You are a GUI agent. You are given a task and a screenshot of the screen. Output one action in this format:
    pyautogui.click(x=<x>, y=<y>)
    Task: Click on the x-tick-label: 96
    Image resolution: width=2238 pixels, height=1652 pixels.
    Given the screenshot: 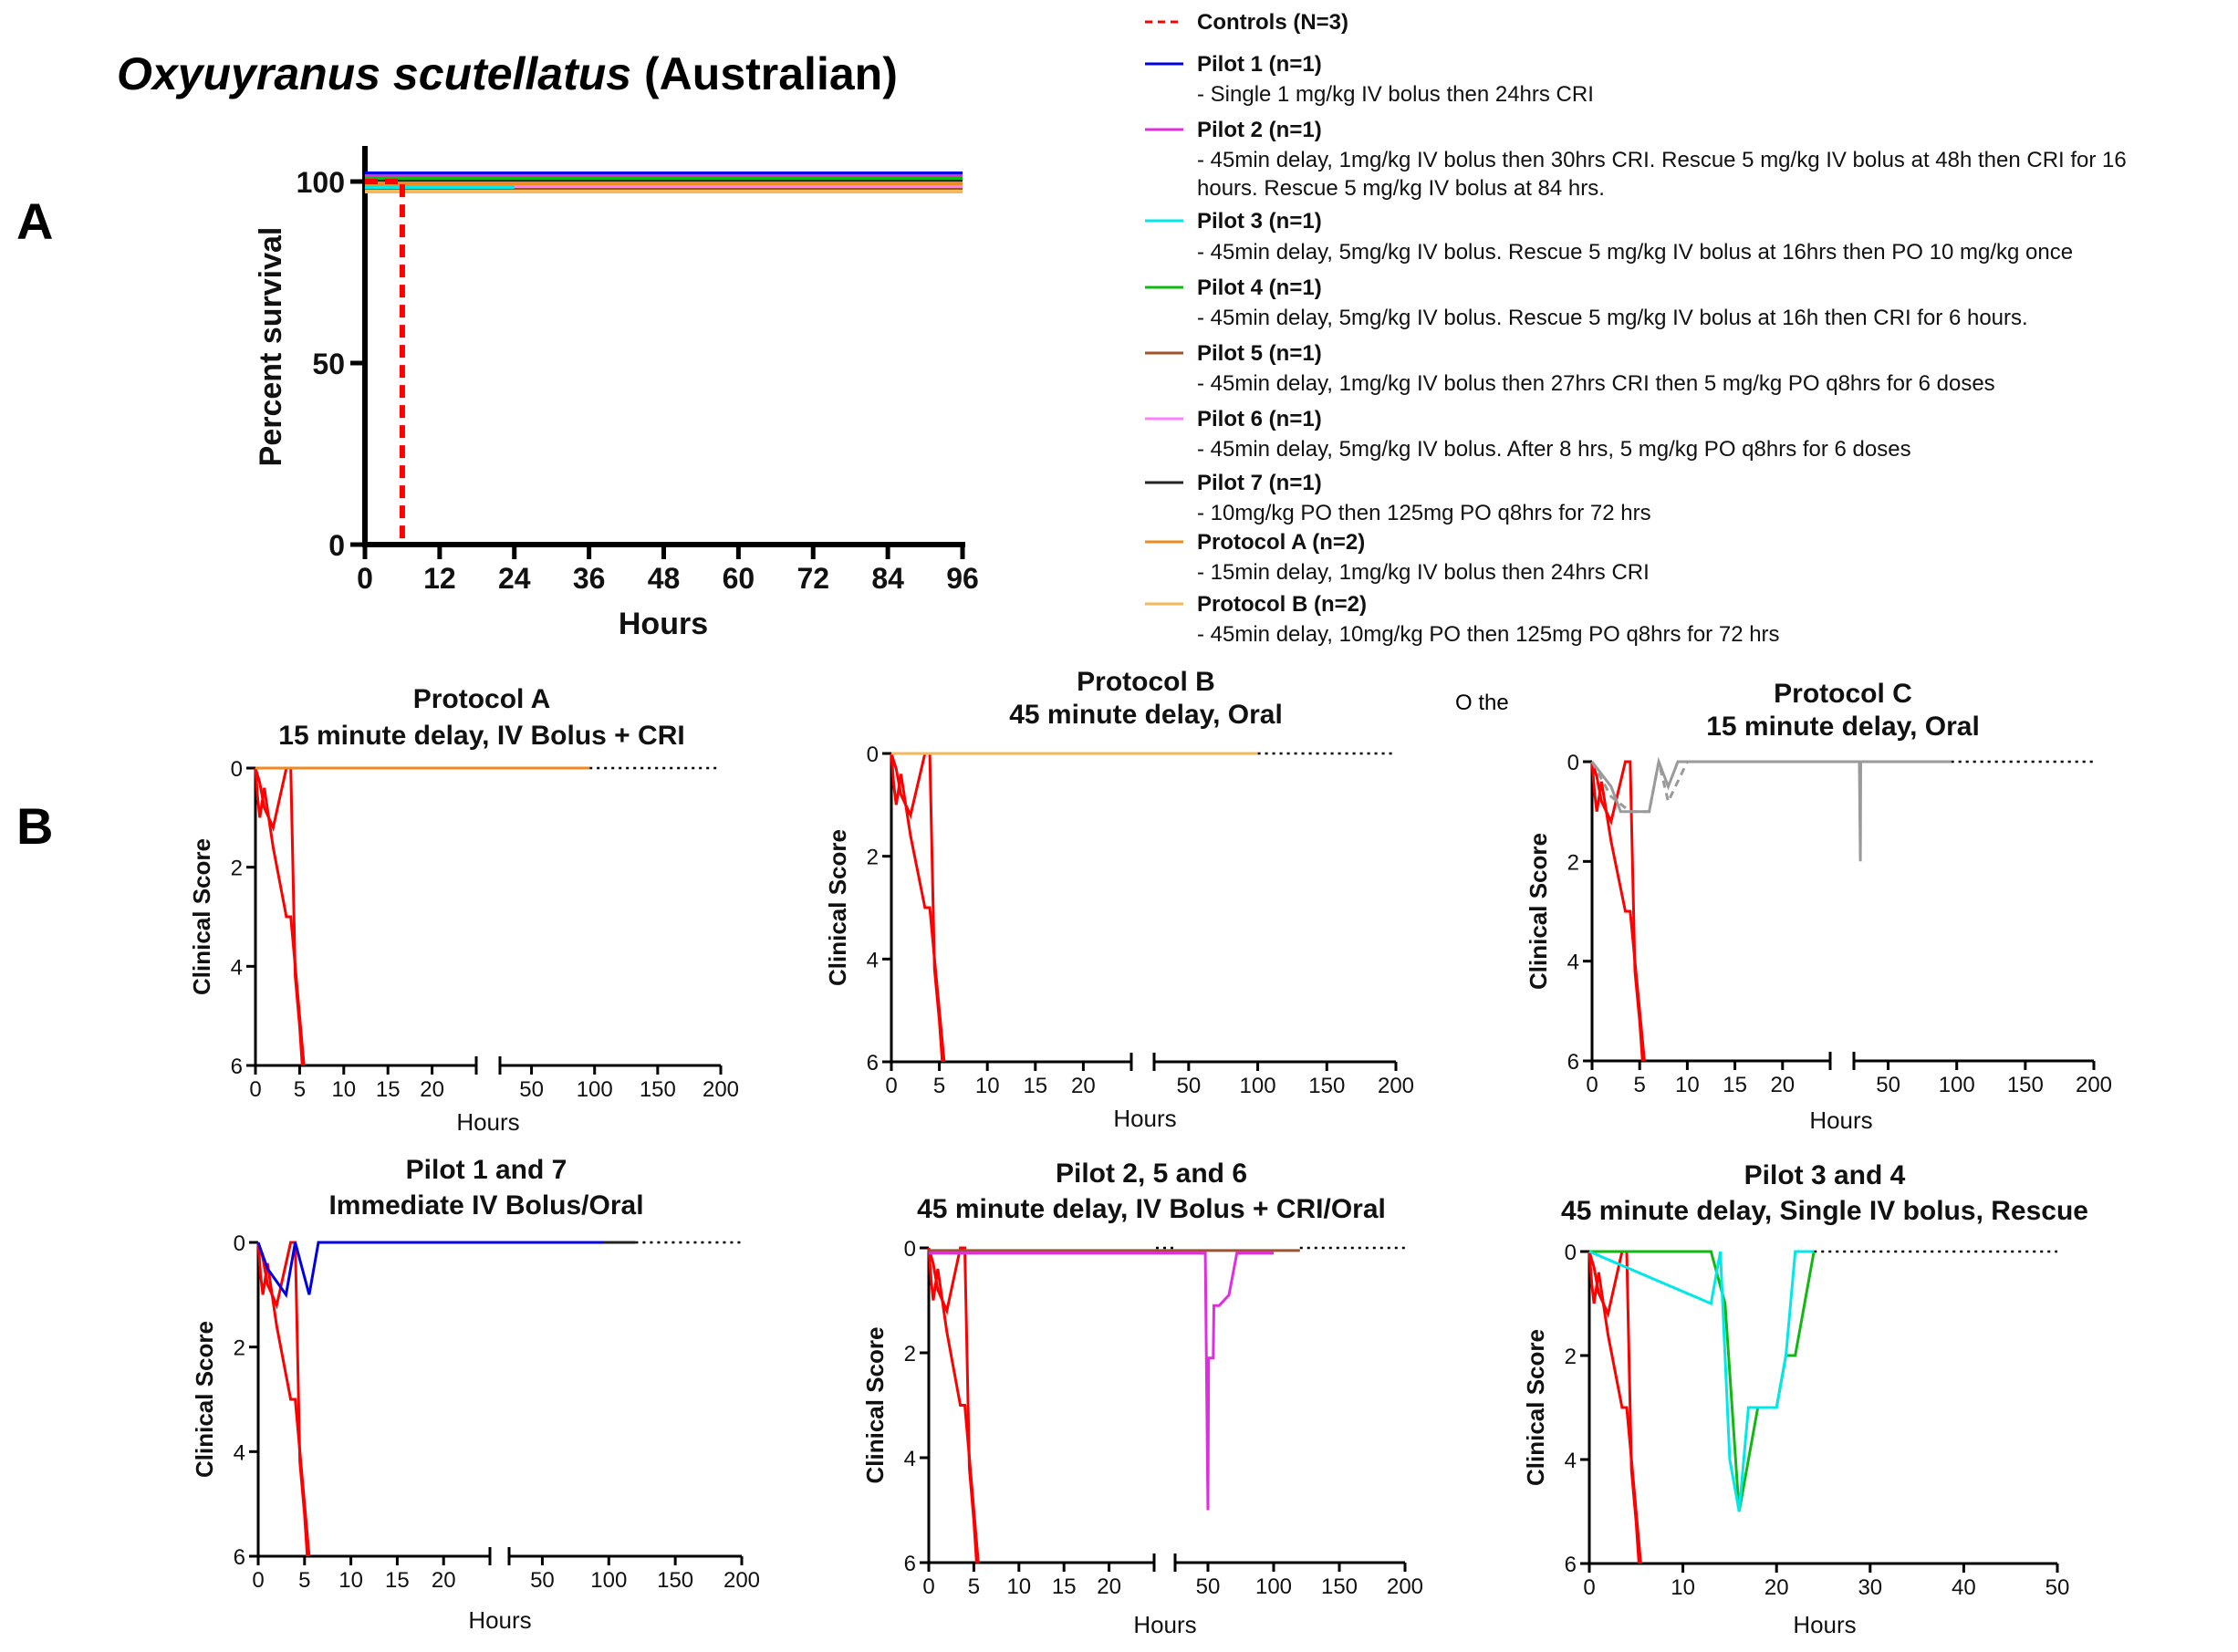 What is the action you would take?
    pyautogui.click(x=962, y=578)
    